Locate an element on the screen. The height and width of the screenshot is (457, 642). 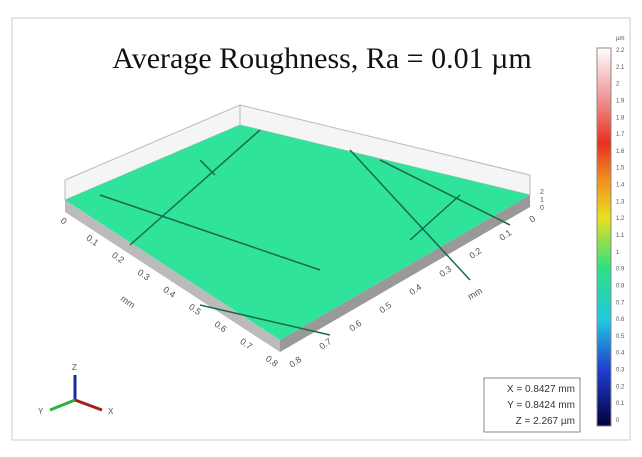
readout-line: X = 0.8427 mm is located at coordinates (541, 389).